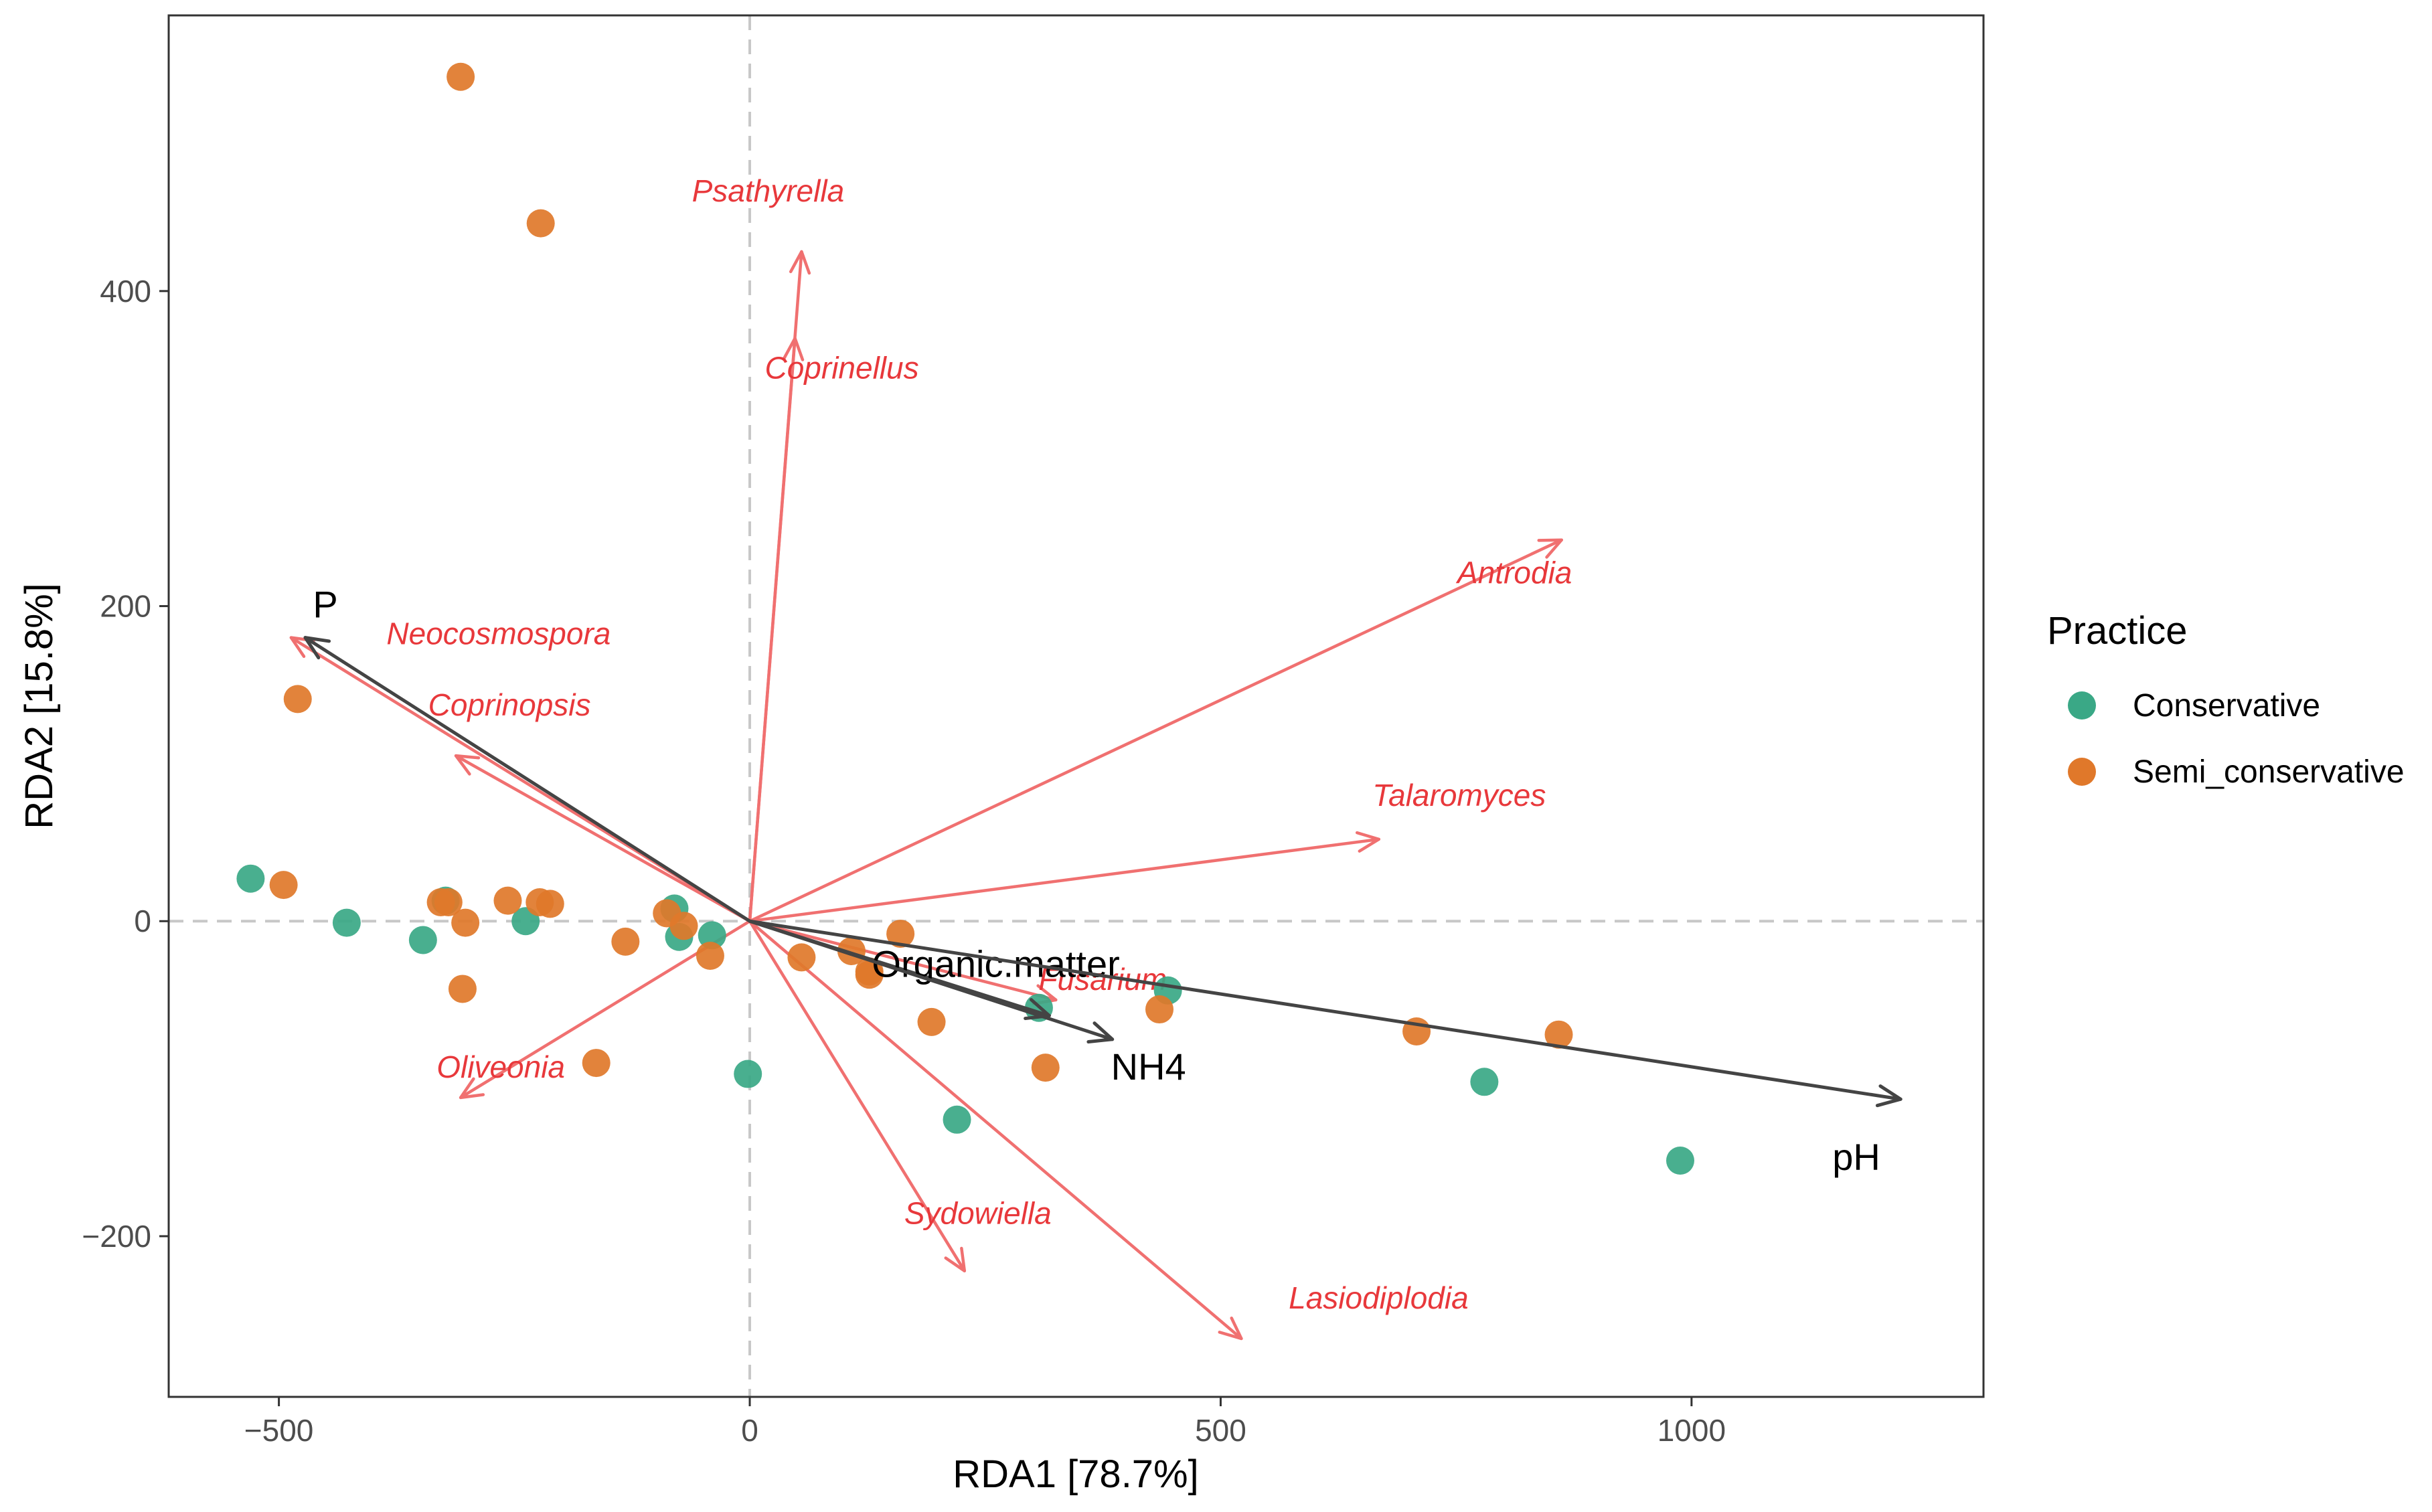  I want to click on y-tick-label-200: −200, so click(116, 1236).